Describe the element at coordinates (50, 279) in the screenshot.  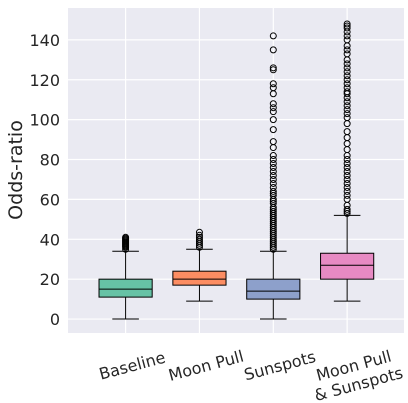
I see `y-tick-label: 20` at that location.